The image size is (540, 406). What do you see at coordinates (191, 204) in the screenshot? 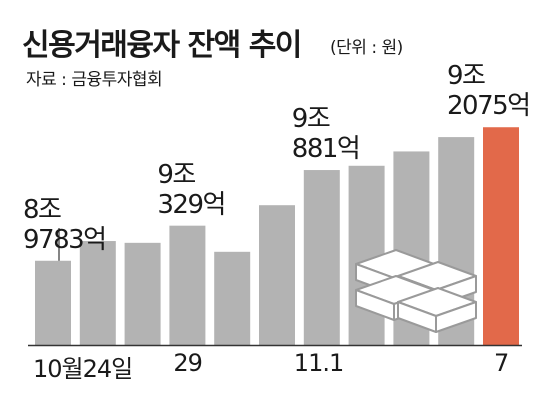
I see `value-label-line2: 329억` at bounding box center [191, 204].